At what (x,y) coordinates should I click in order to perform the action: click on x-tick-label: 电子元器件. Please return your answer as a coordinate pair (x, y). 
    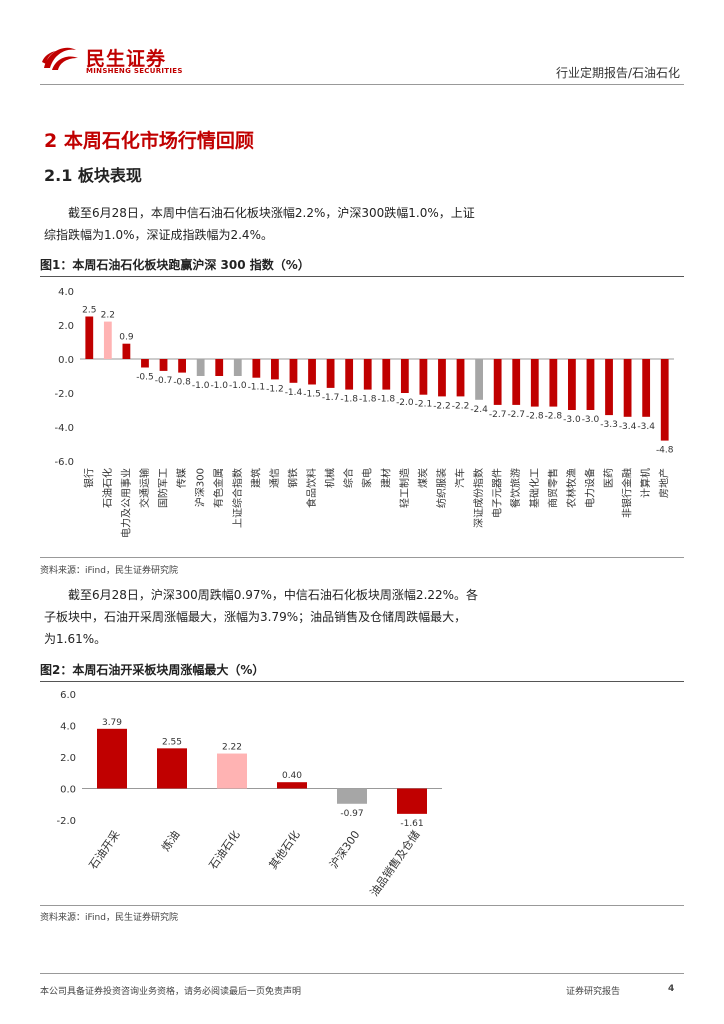
    Looking at the image, I should click on (497, 493).